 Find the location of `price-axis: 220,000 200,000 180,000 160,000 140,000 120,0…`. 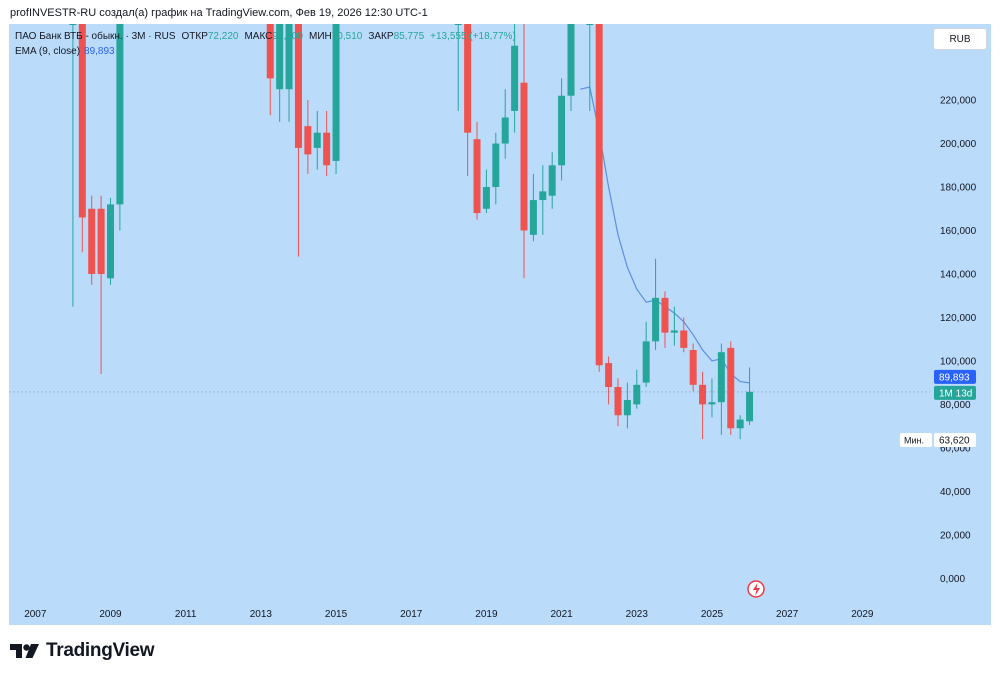

price-axis: 220,000 200,000 180,000 160,000 140,000 120,0… is located at coordinates (958, 340).